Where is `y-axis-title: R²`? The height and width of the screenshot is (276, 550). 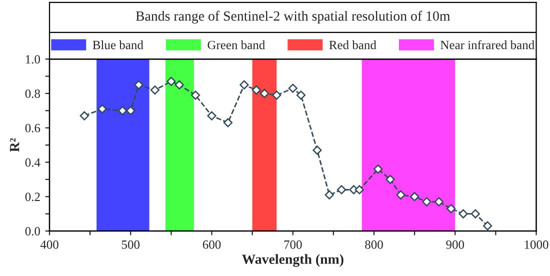 y-axis-title: R² is located at coordinates (15, 145).